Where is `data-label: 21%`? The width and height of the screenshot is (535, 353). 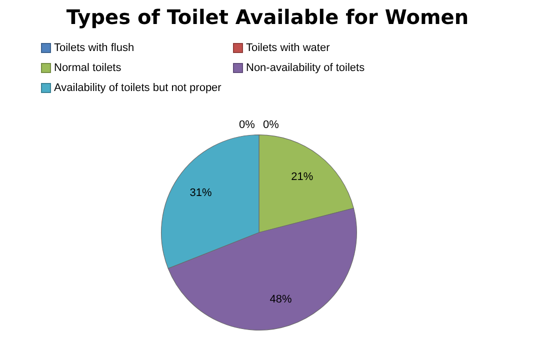 data-label: 21% is located at coordinates (302, 176).